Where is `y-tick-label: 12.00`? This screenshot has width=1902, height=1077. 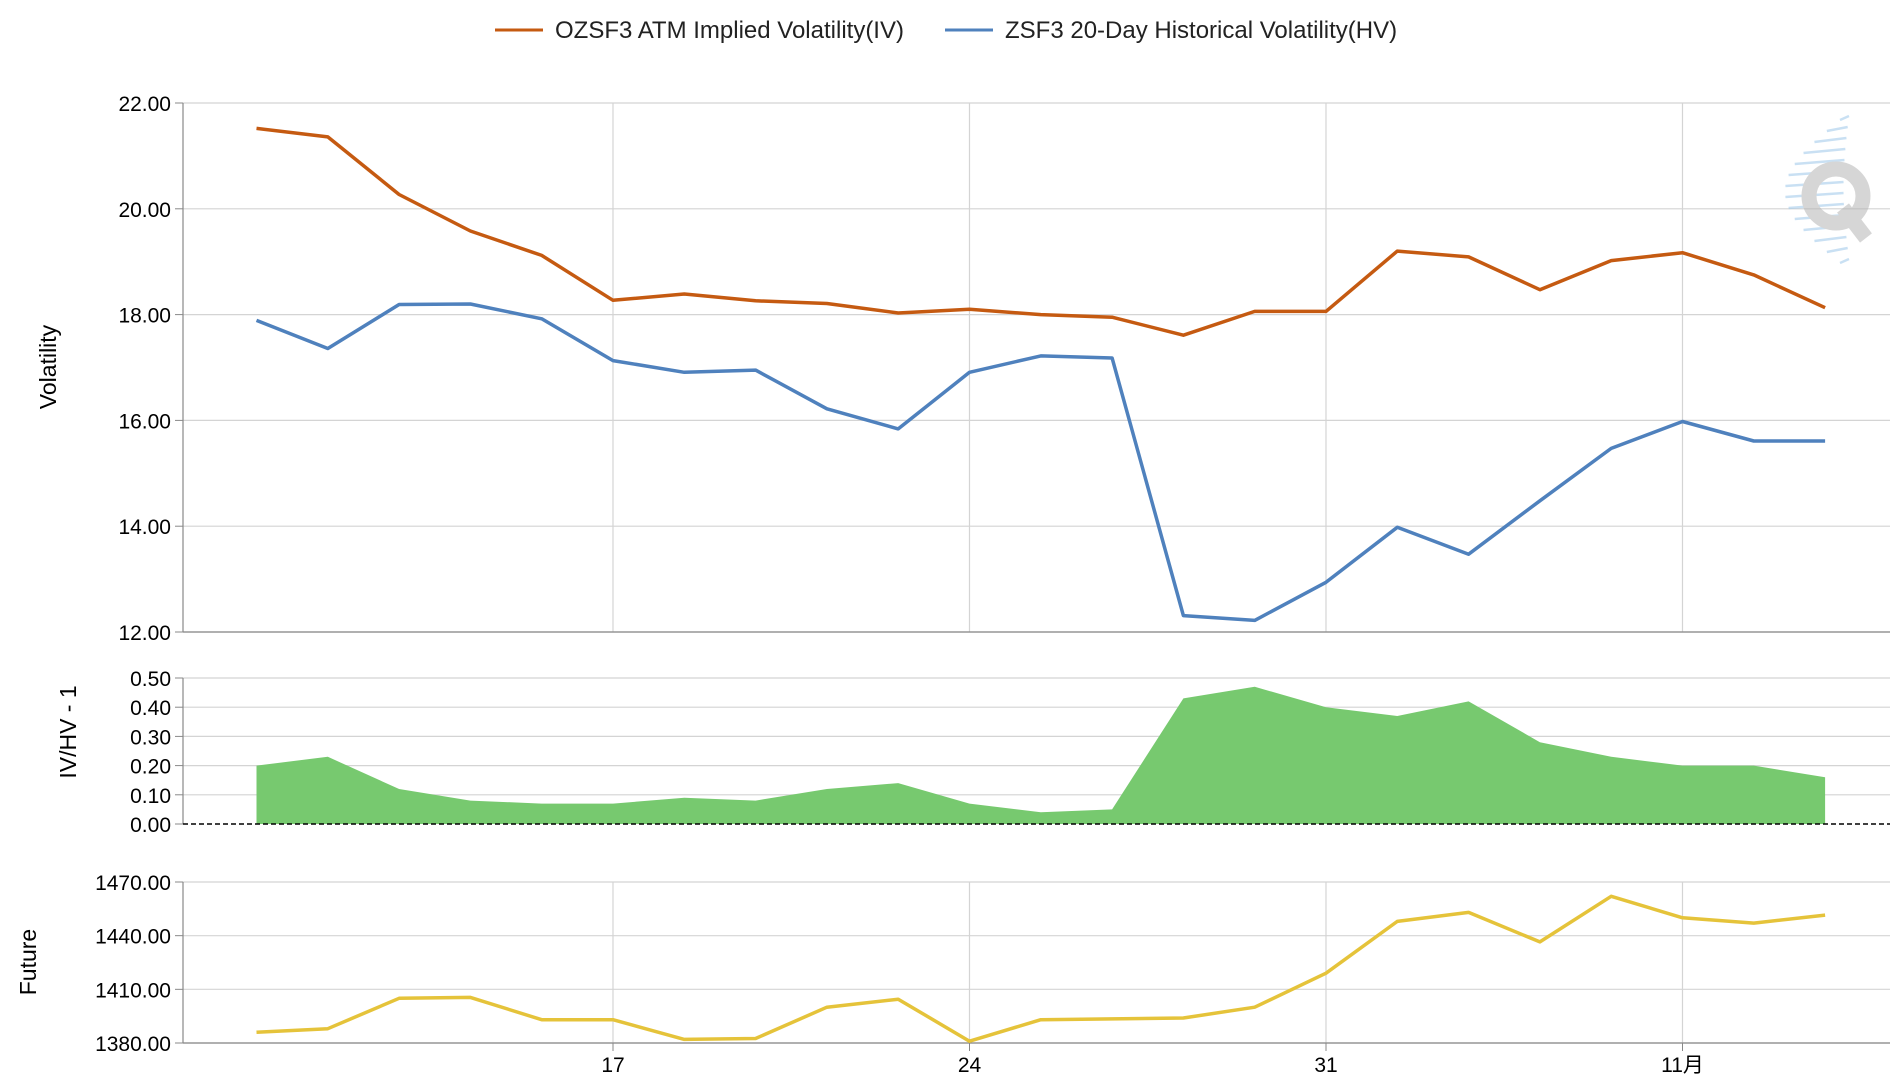
y-tick-label: 12.00 is located at coordinates (144, 633).